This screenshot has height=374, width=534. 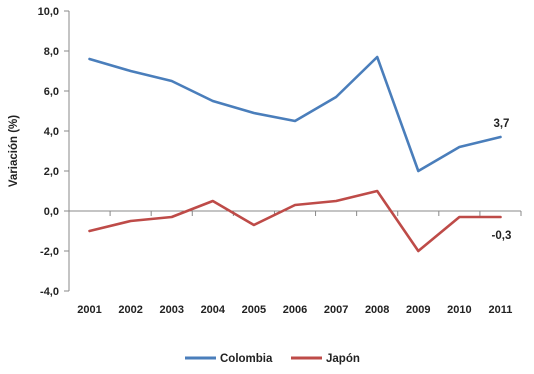 I want to click on y-tick-label: -2,0, so click(x=49, y=252).